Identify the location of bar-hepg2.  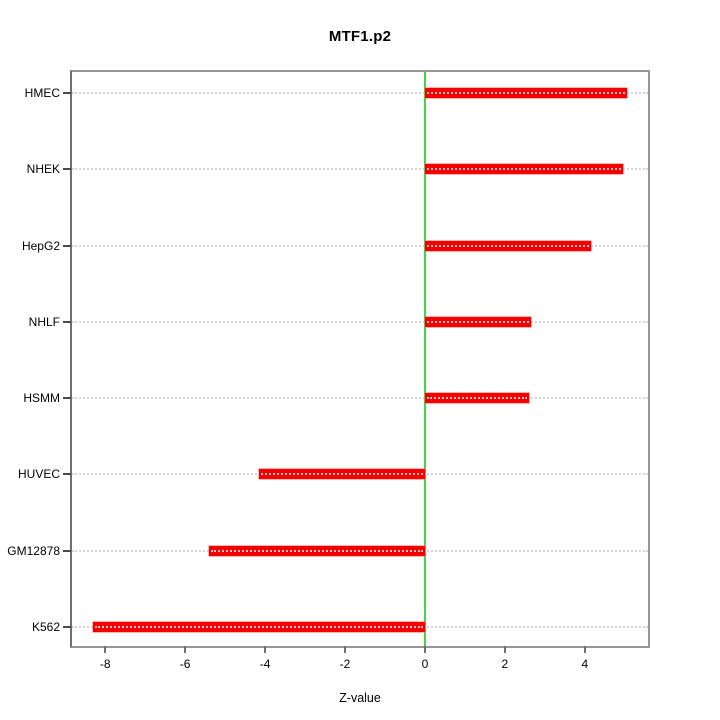
(507, 245).